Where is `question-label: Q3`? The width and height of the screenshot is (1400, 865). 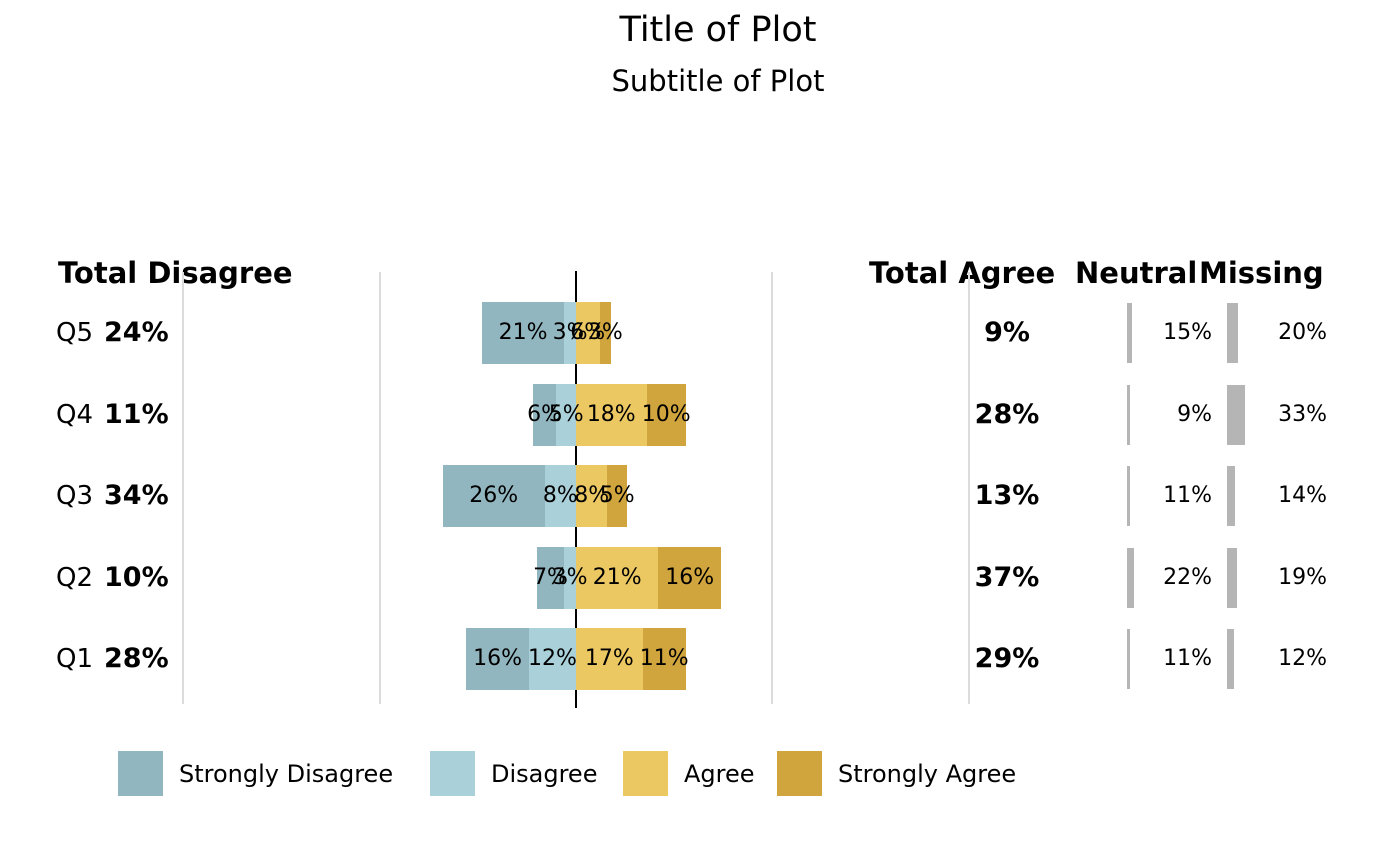
question-label: Q3 is located at coordinates (75, 496).